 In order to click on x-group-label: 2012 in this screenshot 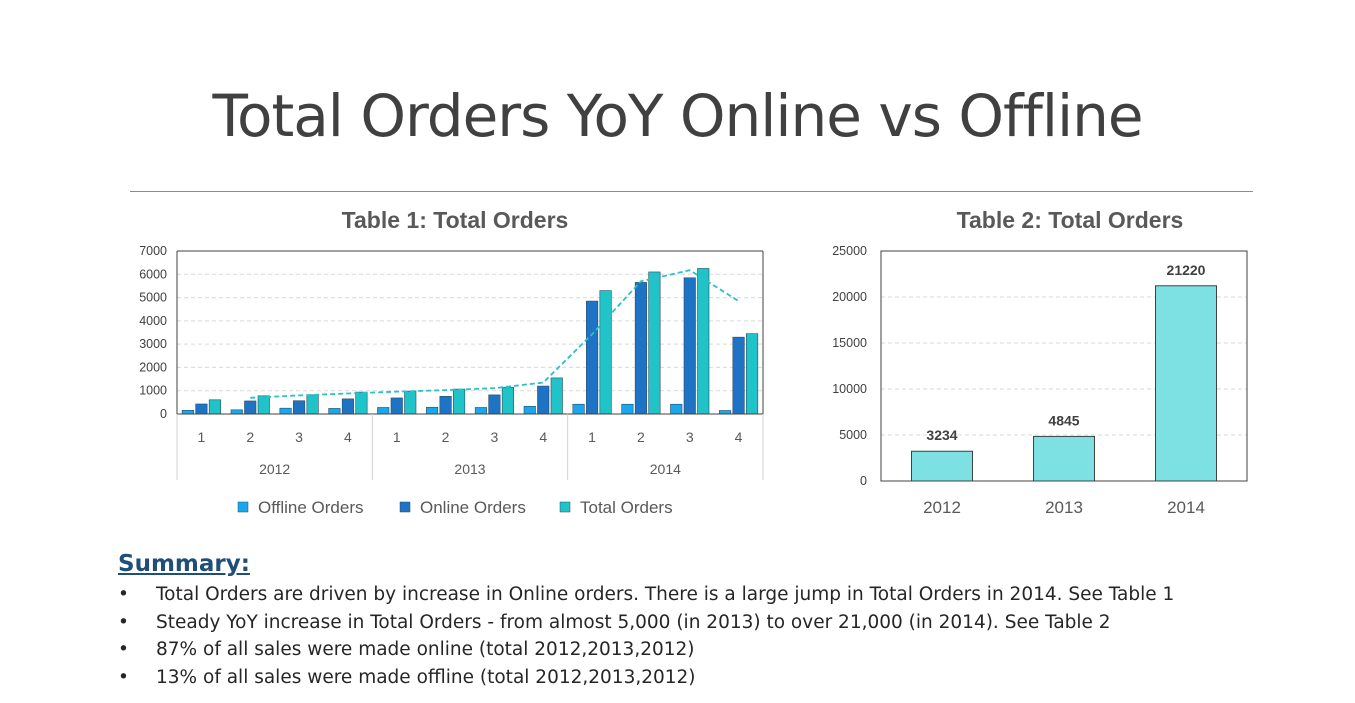, I will do `click(274, 469)`.